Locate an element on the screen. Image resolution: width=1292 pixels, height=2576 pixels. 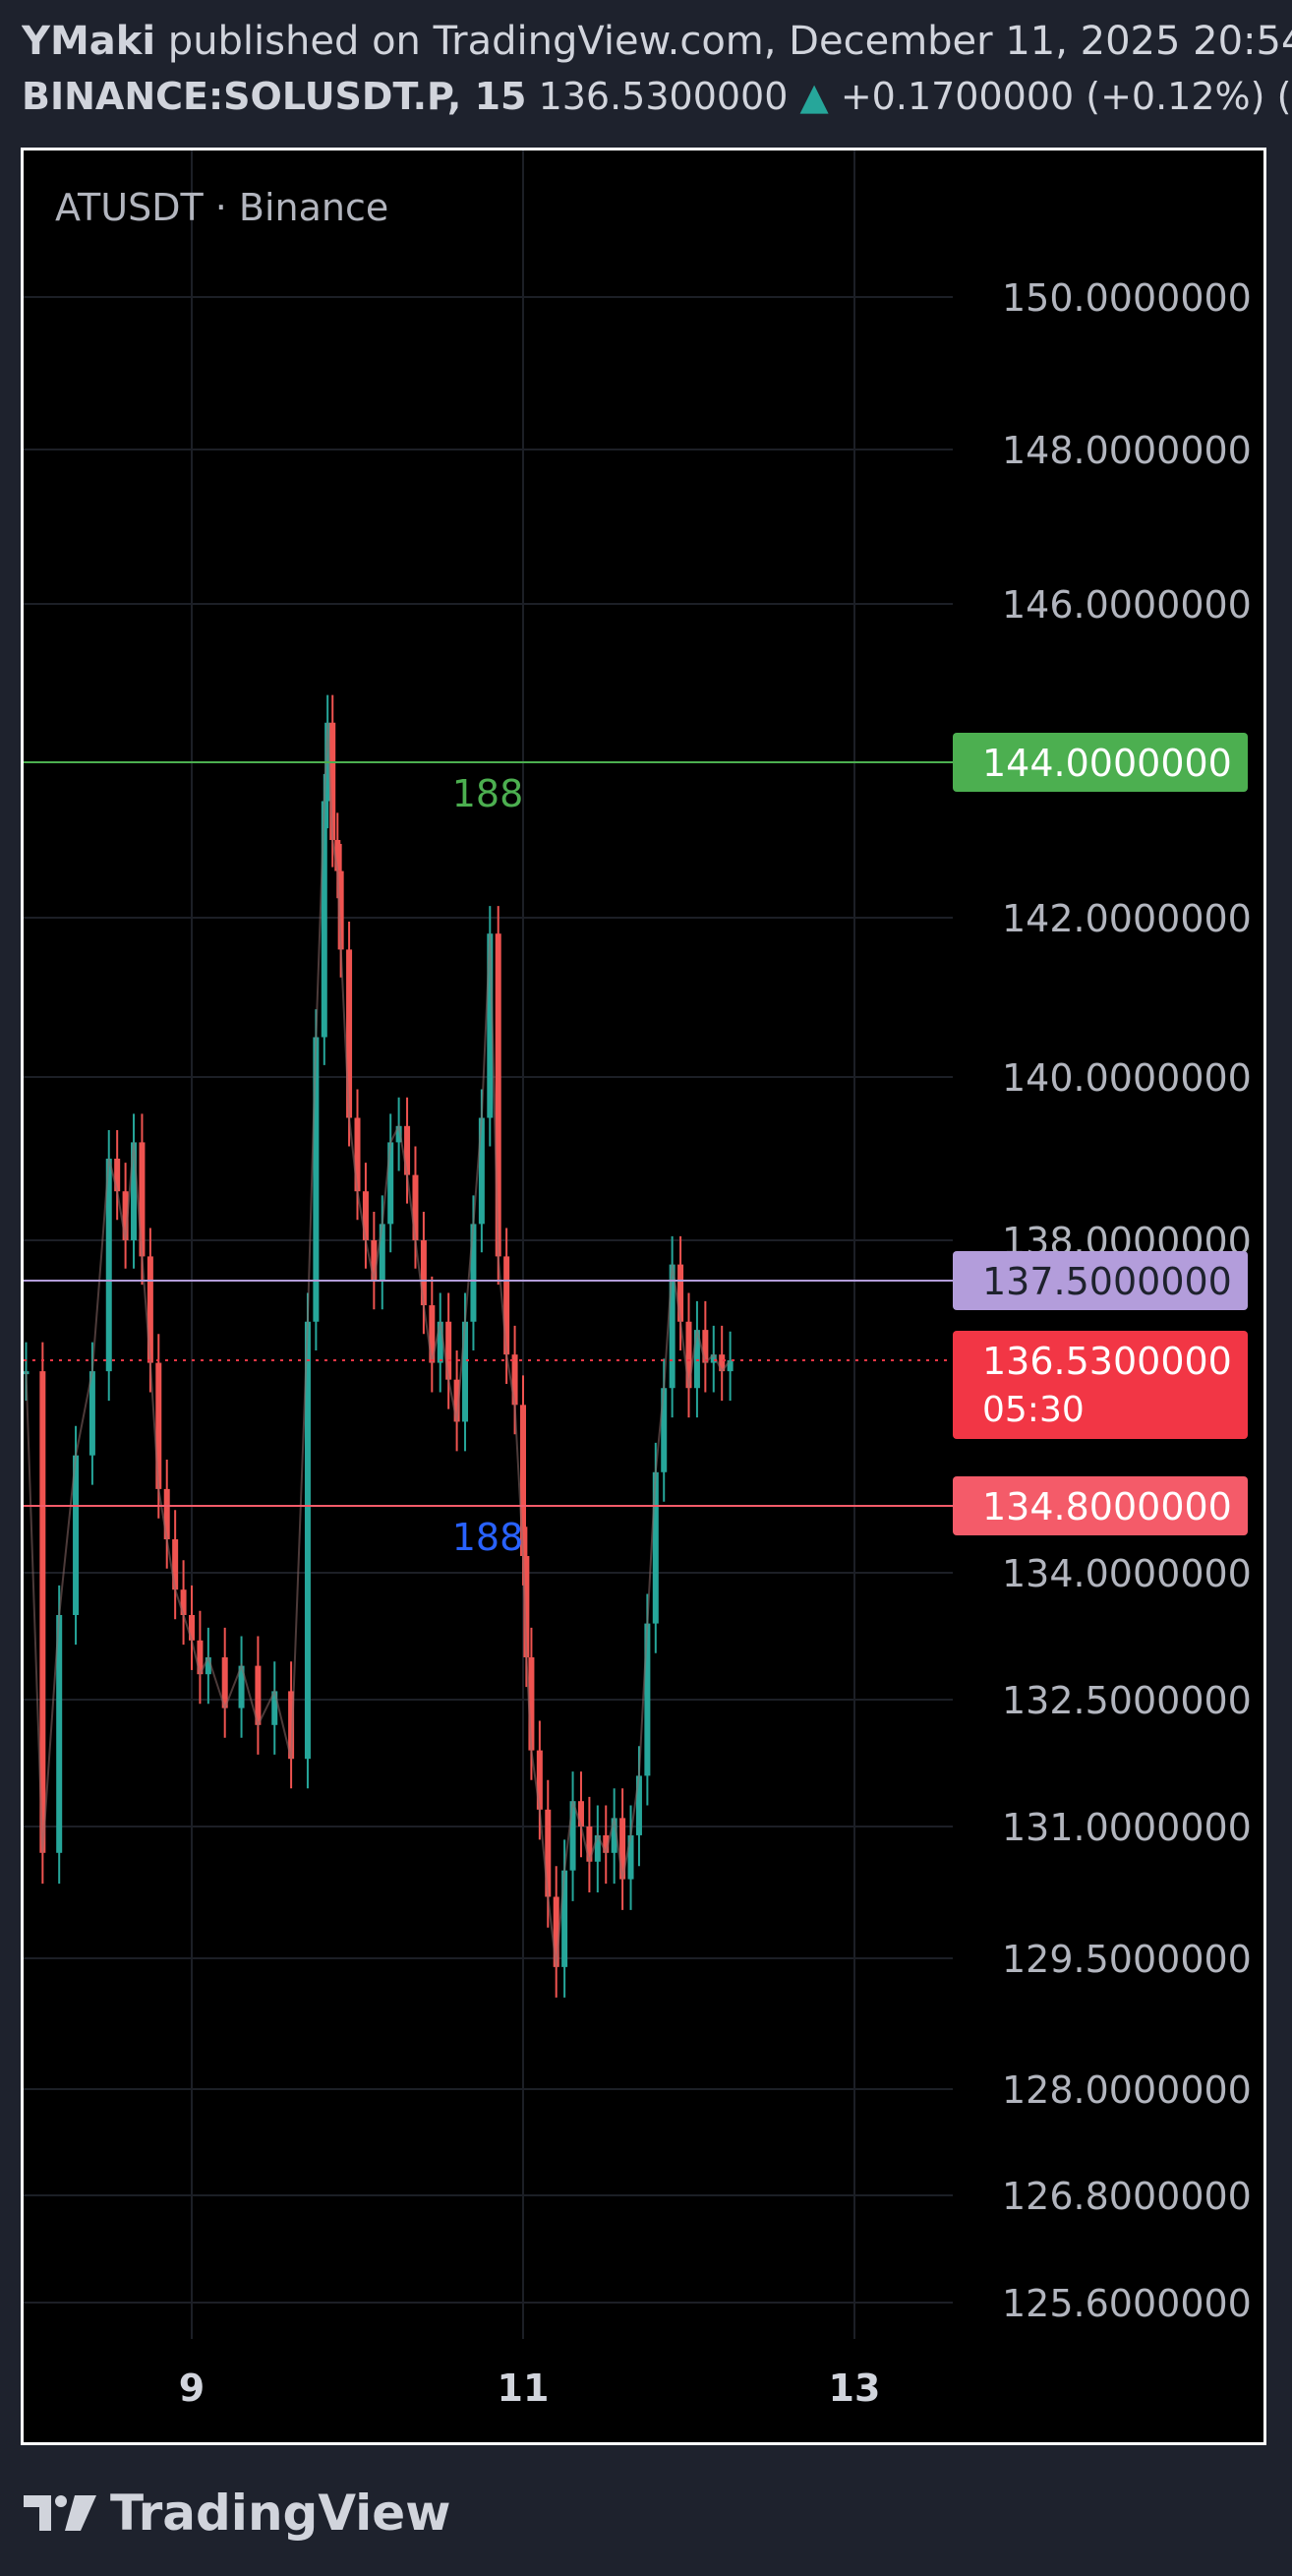
y-tick-label: 134.0000000 is located at coordinates (1127, 1574).